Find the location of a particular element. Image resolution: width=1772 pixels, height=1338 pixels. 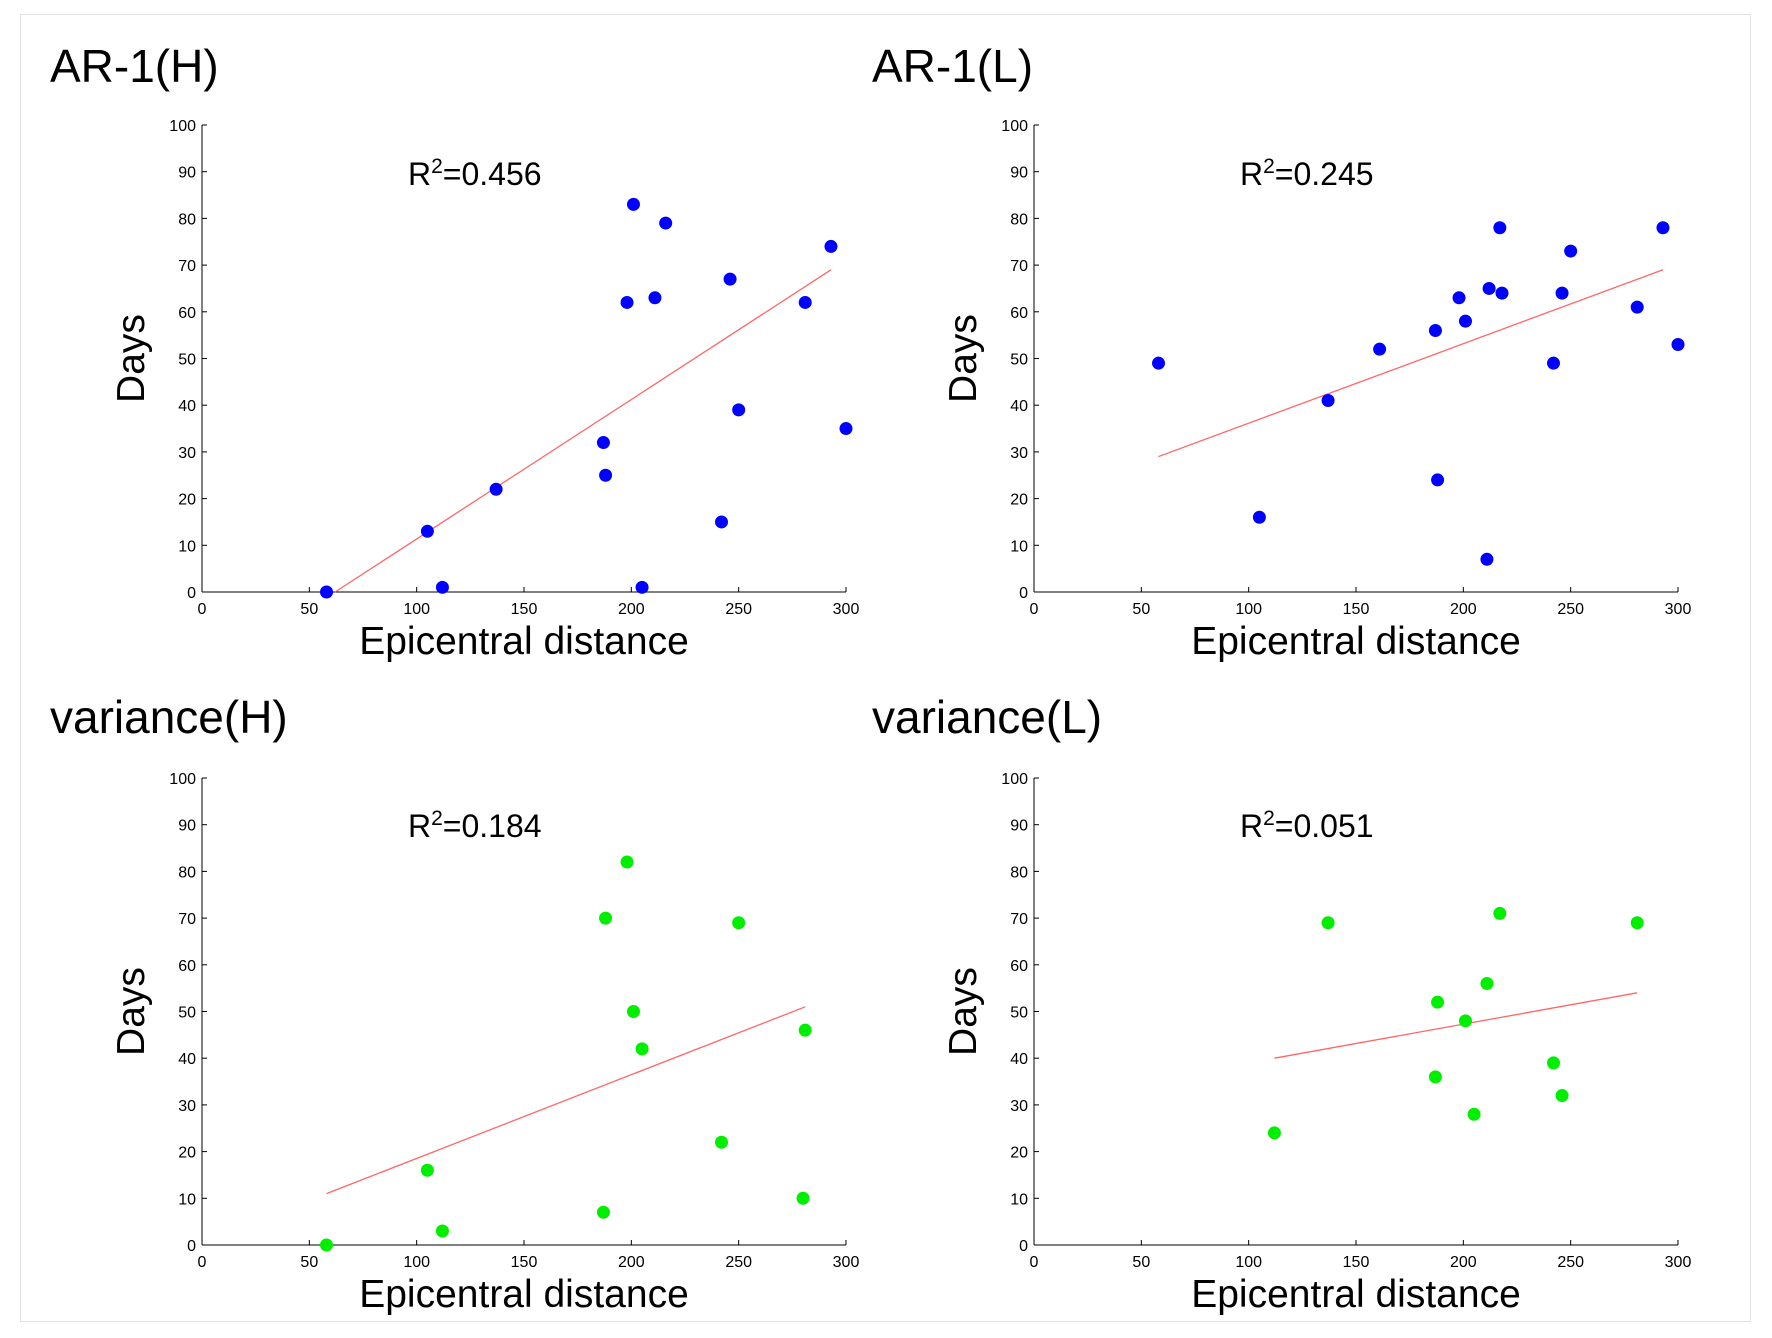

panel-title-variance-l: variance(L) is located at coordinates (987, 717).